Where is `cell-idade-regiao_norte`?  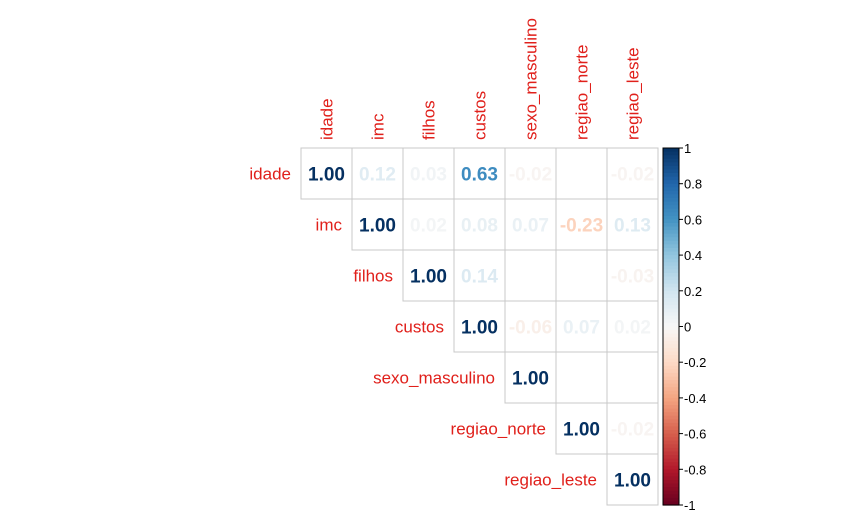 cell-idade-regiao_norte is located at coordinates (581, 173).